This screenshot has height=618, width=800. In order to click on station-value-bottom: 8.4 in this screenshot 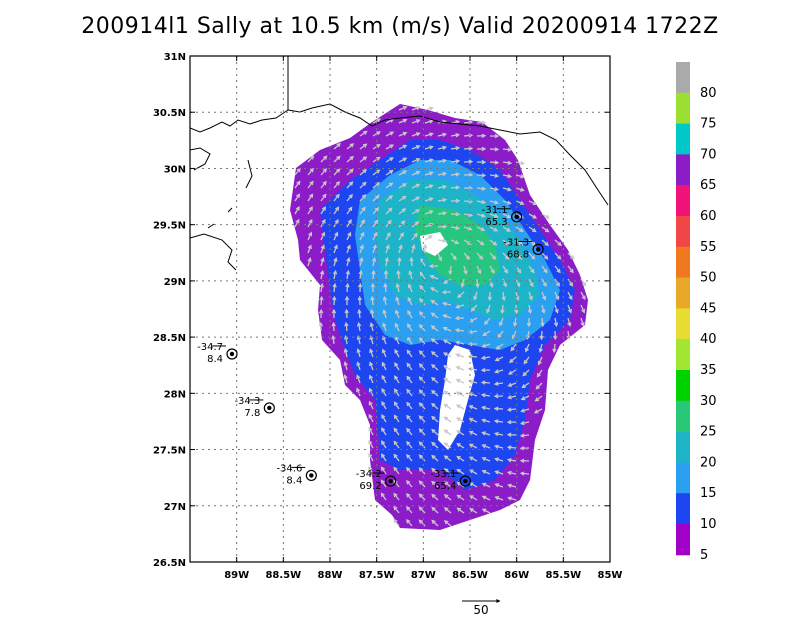, I will do `click(294, 480)`.